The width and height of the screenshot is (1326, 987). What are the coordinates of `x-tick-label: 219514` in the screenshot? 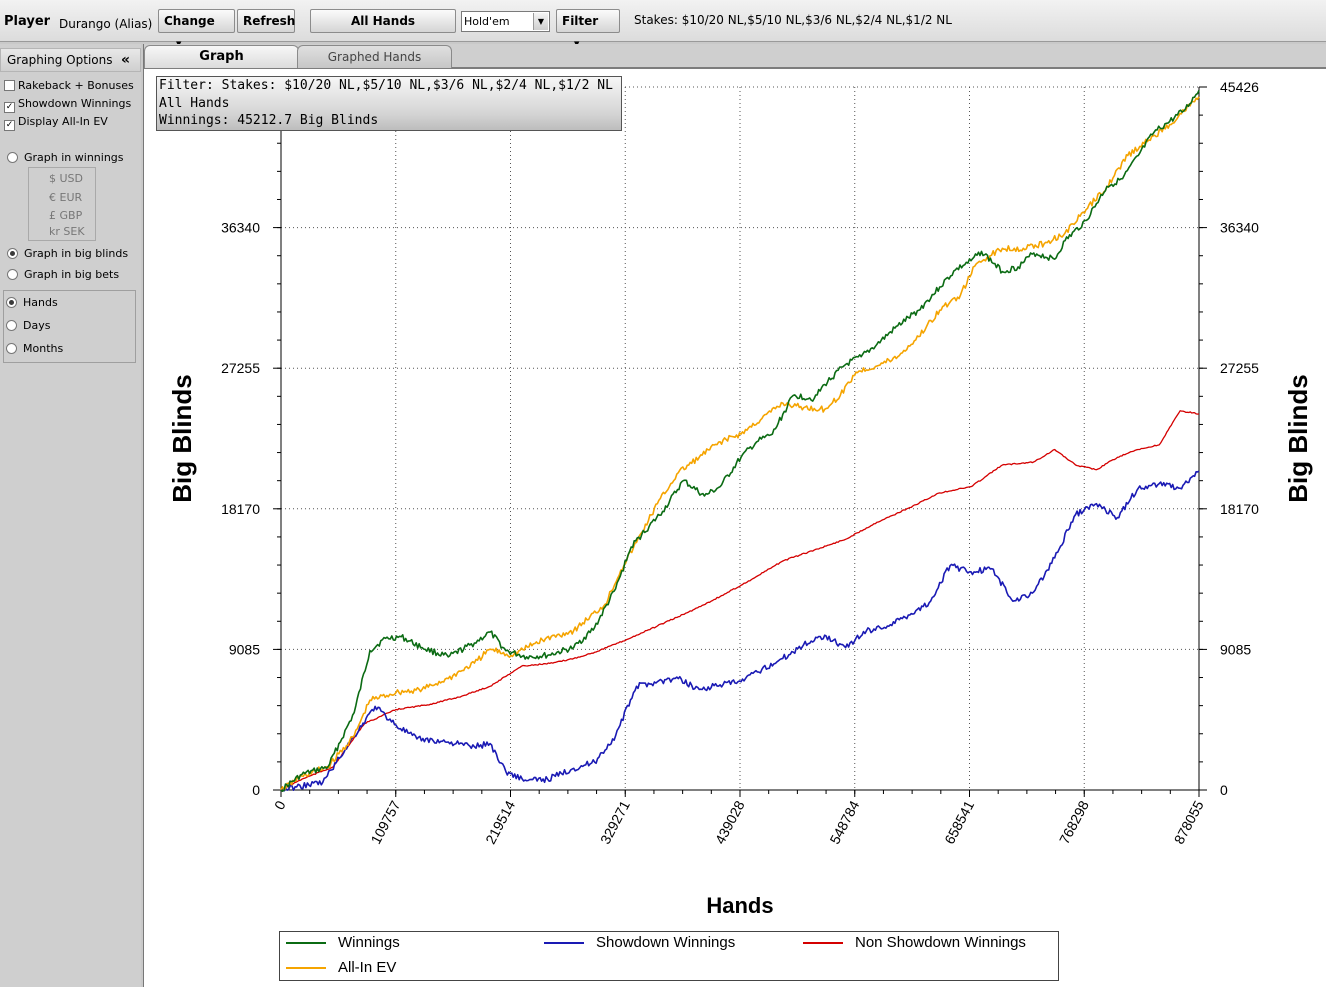 It's located at (500, 822).